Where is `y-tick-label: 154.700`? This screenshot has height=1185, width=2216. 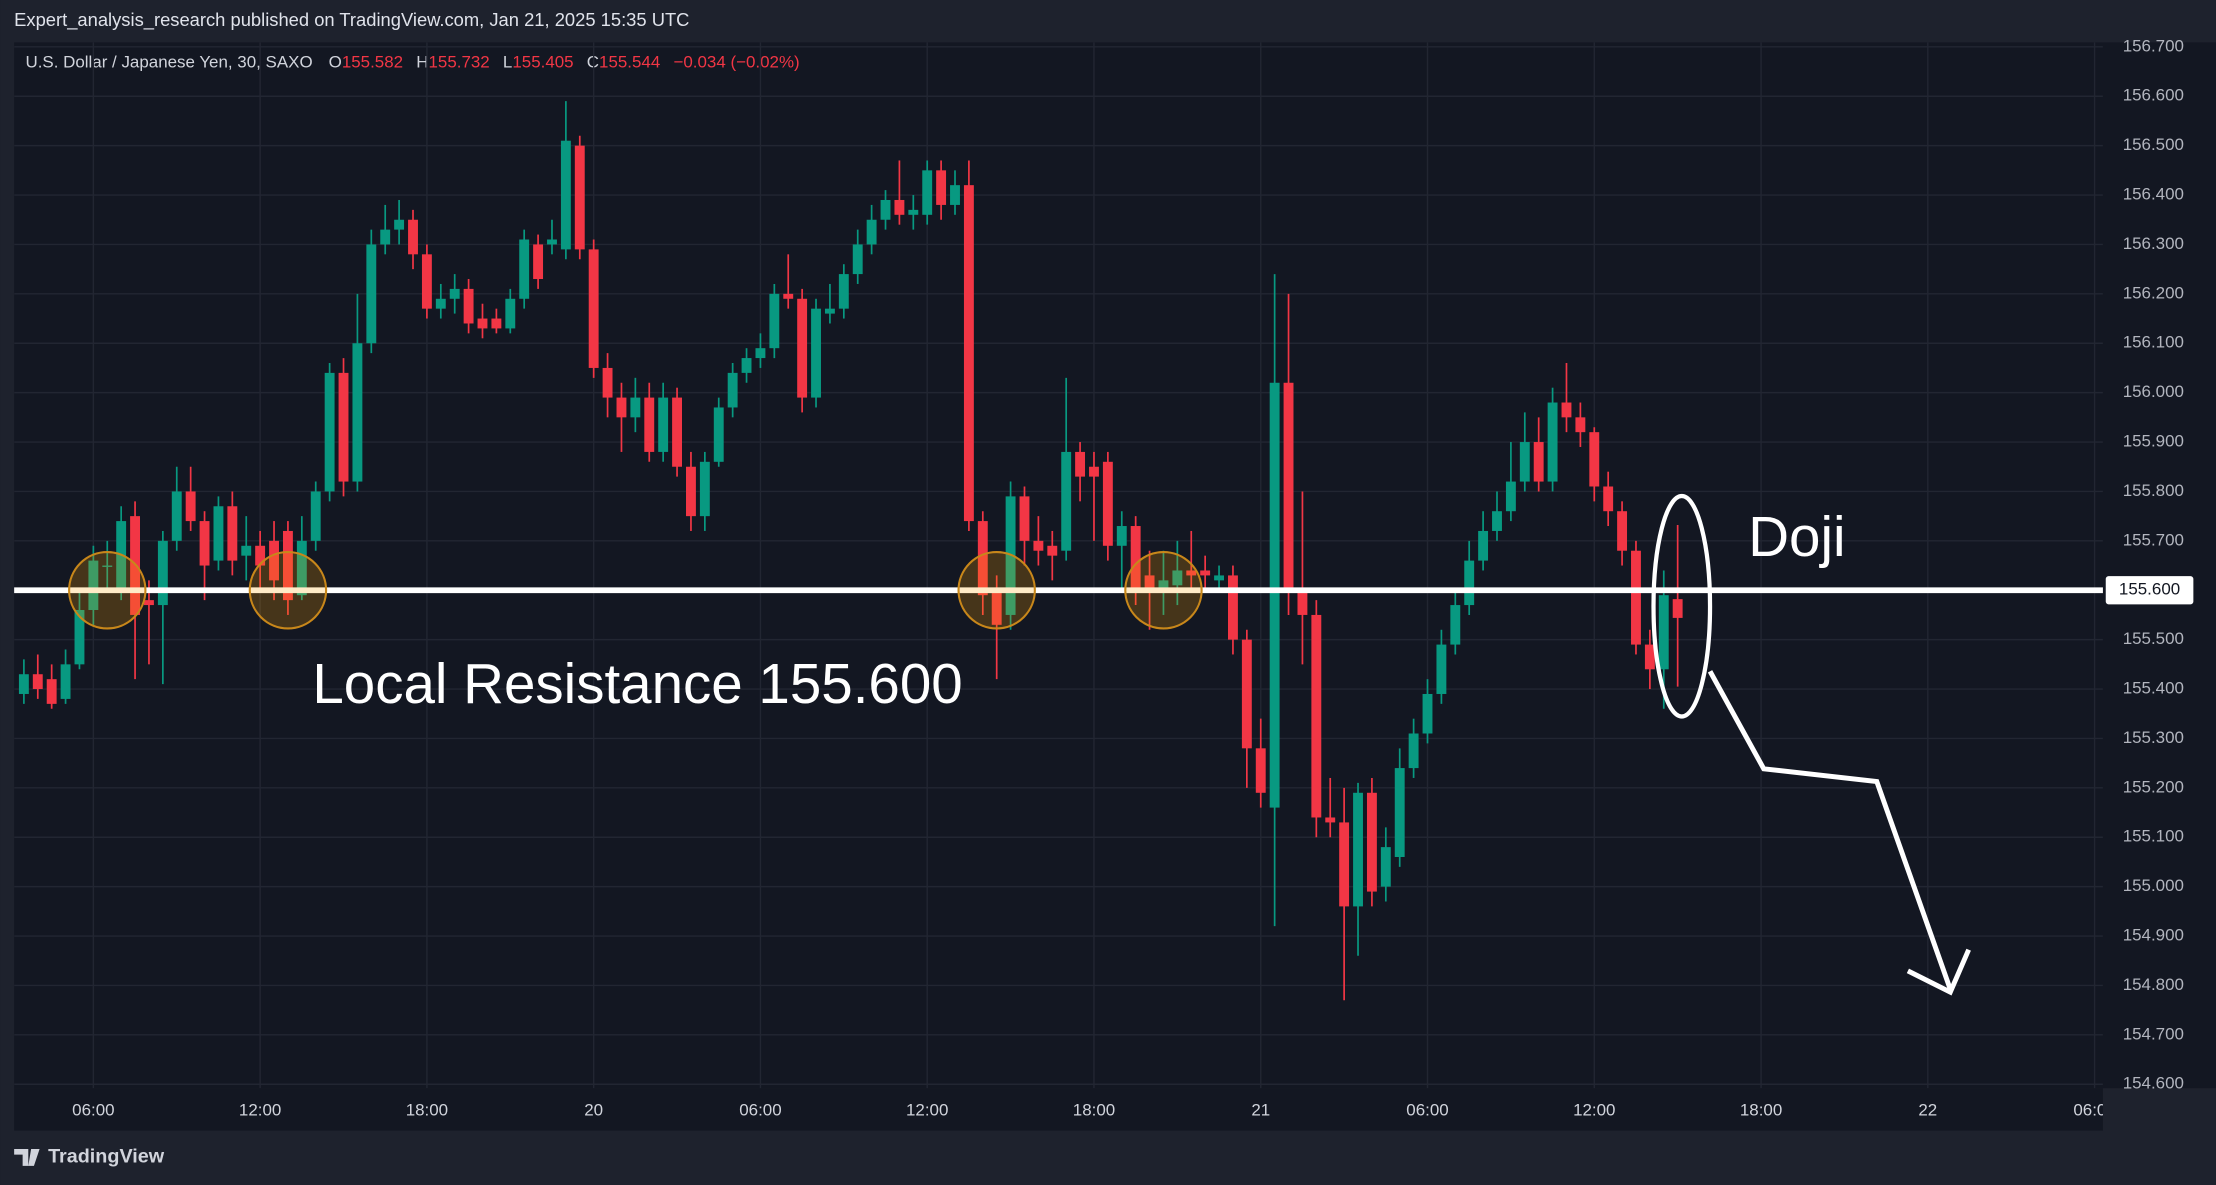 y-tick-label: 154.700 is located at coordinates (2153, 1033).